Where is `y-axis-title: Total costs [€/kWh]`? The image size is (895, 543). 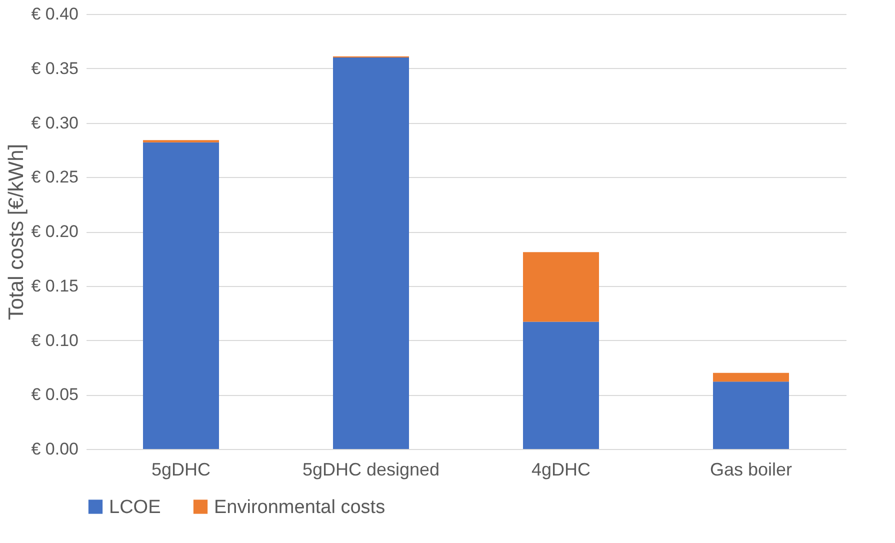 y-axis-title: Total costs [€/kWh] is located at coordinates (16, 232).